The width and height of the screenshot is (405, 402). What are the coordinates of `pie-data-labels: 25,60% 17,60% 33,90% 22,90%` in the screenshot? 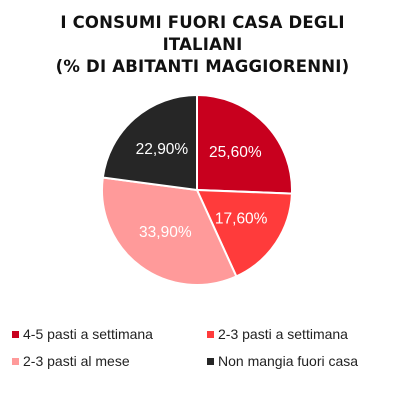 It's located at (202, 191).